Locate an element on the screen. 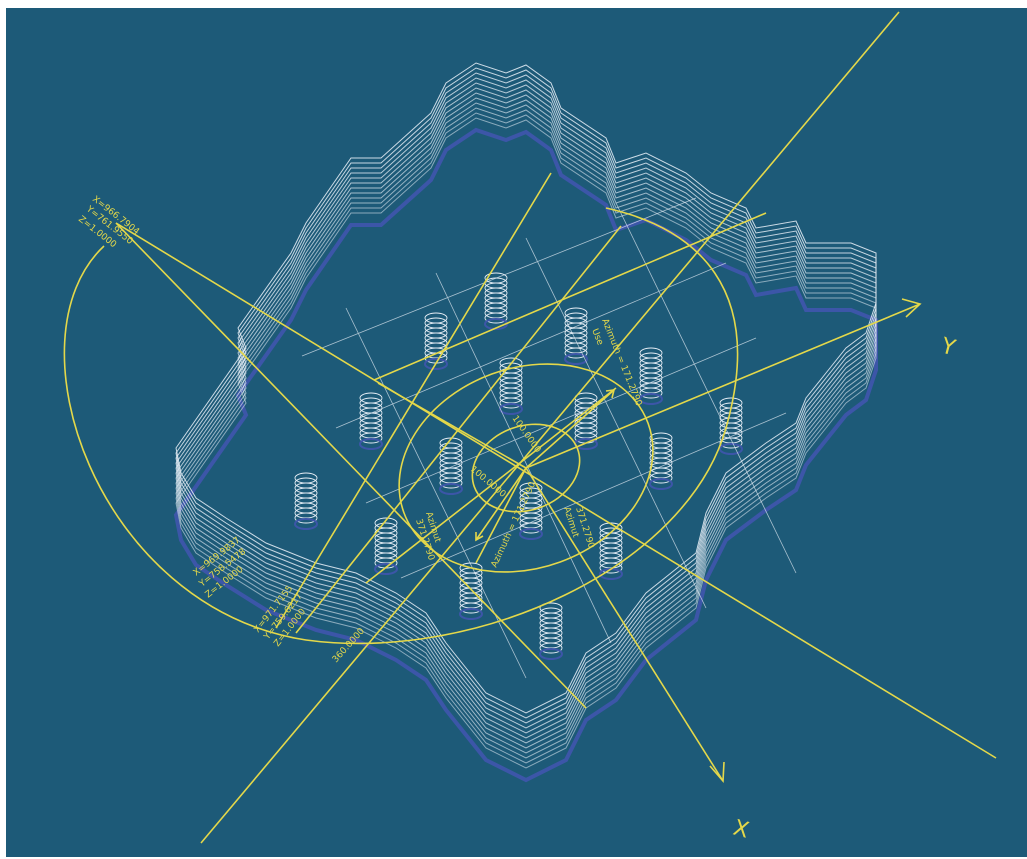 This screenshot has height=859, width=1027. x-axis-label: X is located at coordinates (740, 830).